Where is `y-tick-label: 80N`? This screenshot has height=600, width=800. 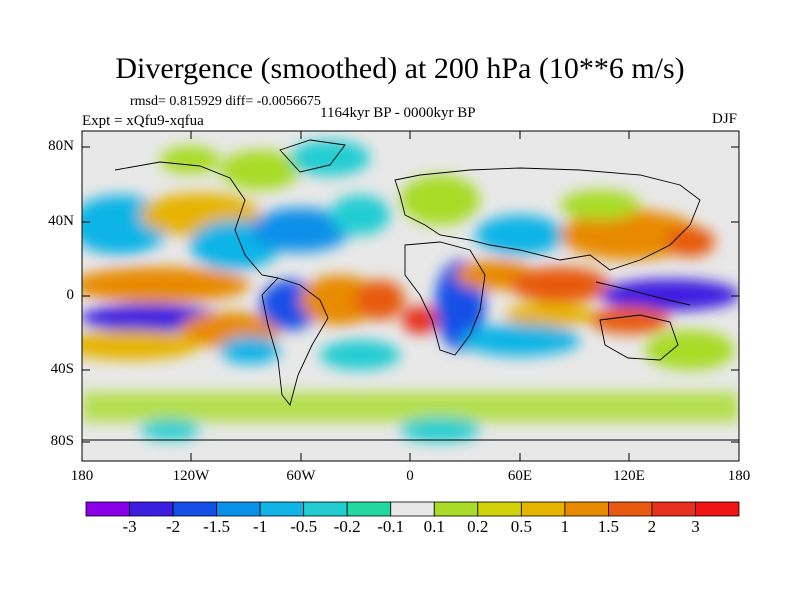
y-tick-label: 80N is located at coordinates (61, 146).